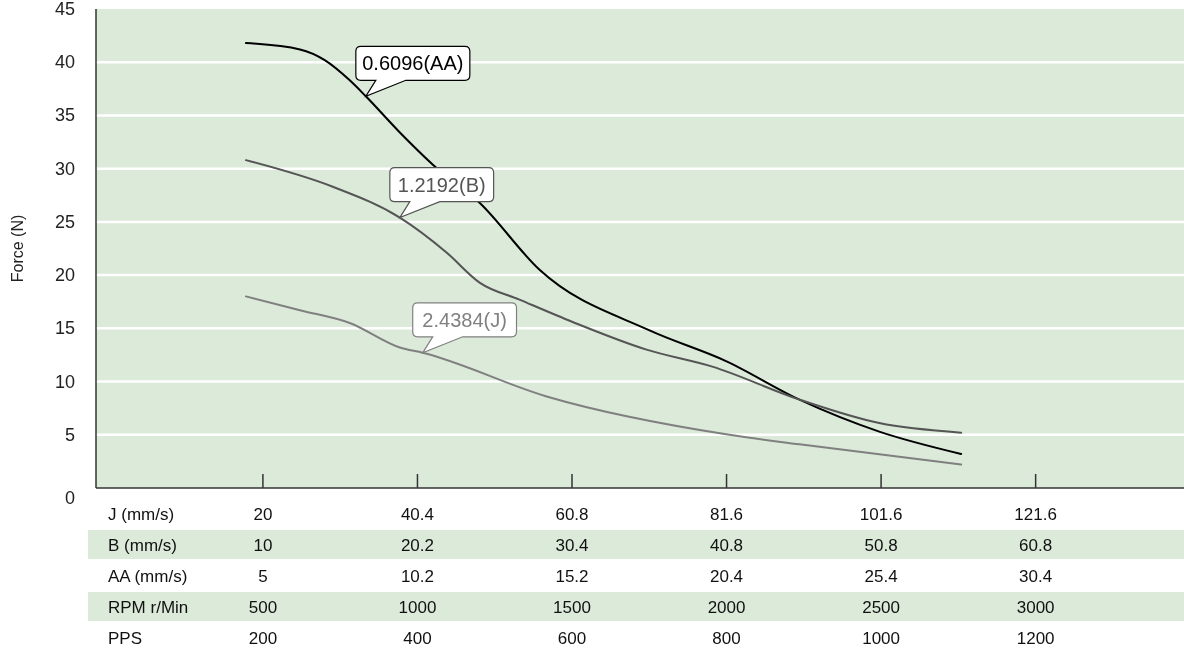 Image resolution: width=1184 pixels, height=653 pixels. I want to click on y-tick-label: 0, so click(69, 498).